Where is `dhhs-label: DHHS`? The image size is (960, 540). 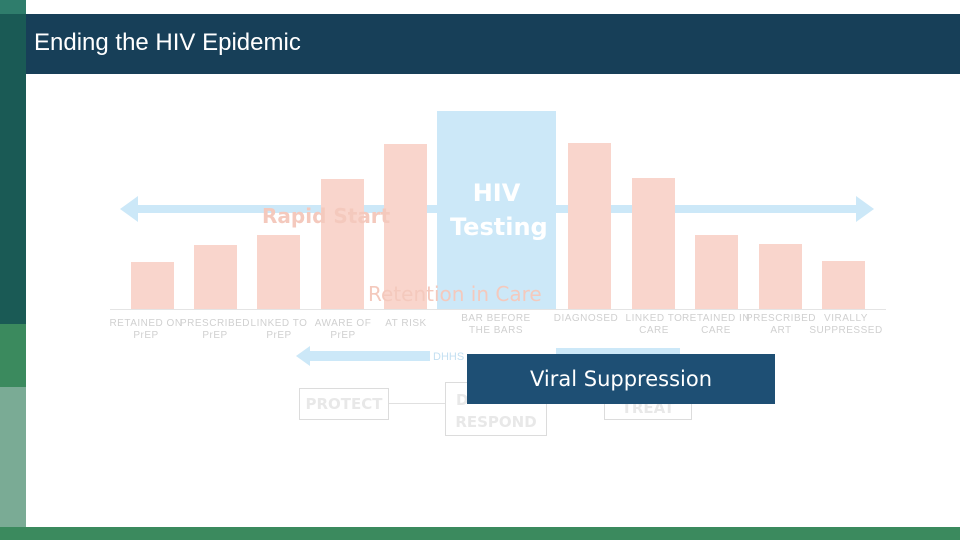
dhhs-label: DHHS is located at coordinates (449, 357).